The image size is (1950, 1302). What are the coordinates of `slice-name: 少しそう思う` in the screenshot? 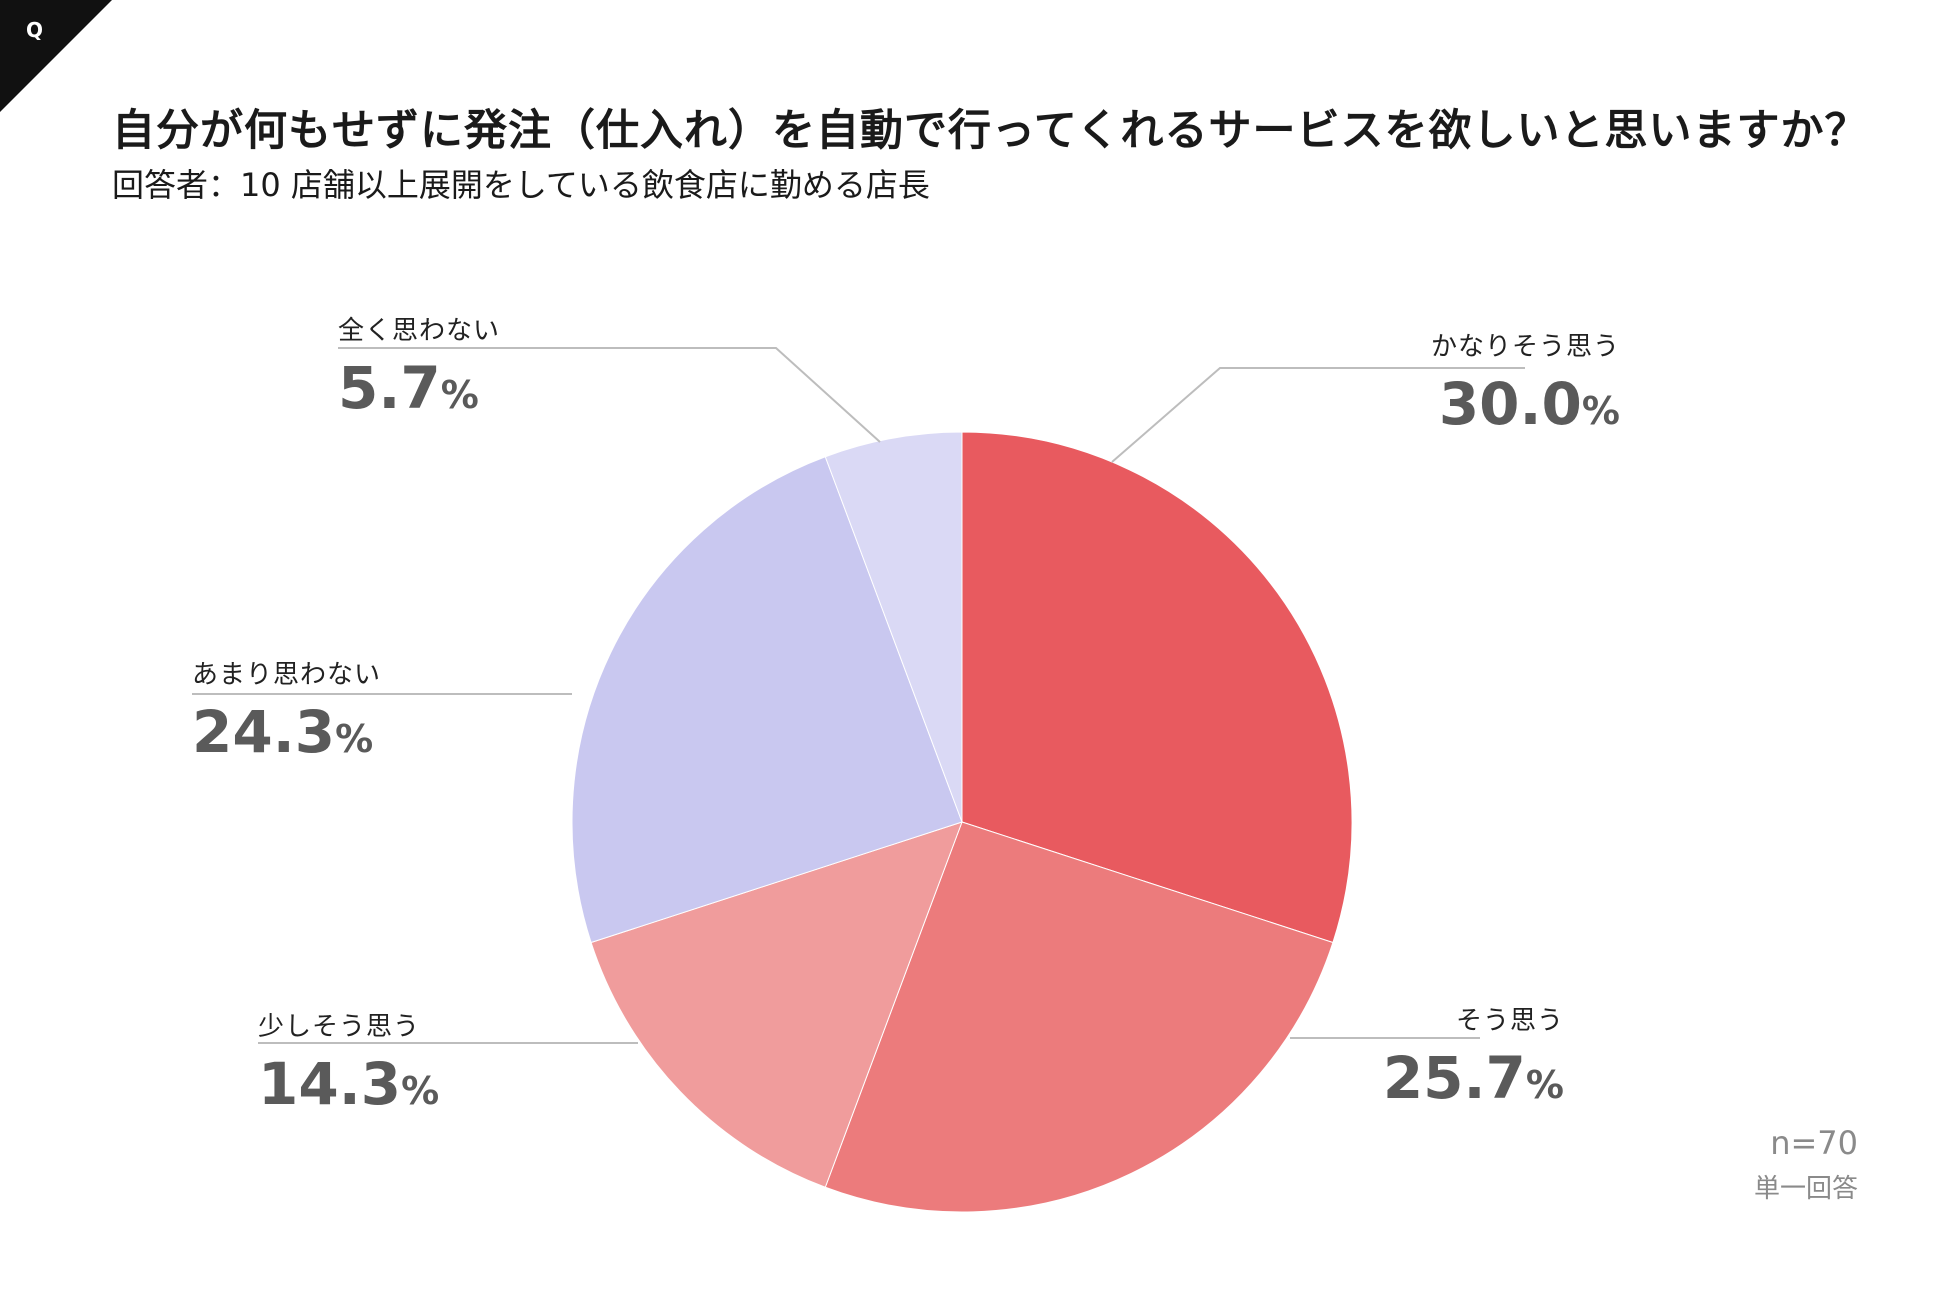 It's located at (339, 1027).